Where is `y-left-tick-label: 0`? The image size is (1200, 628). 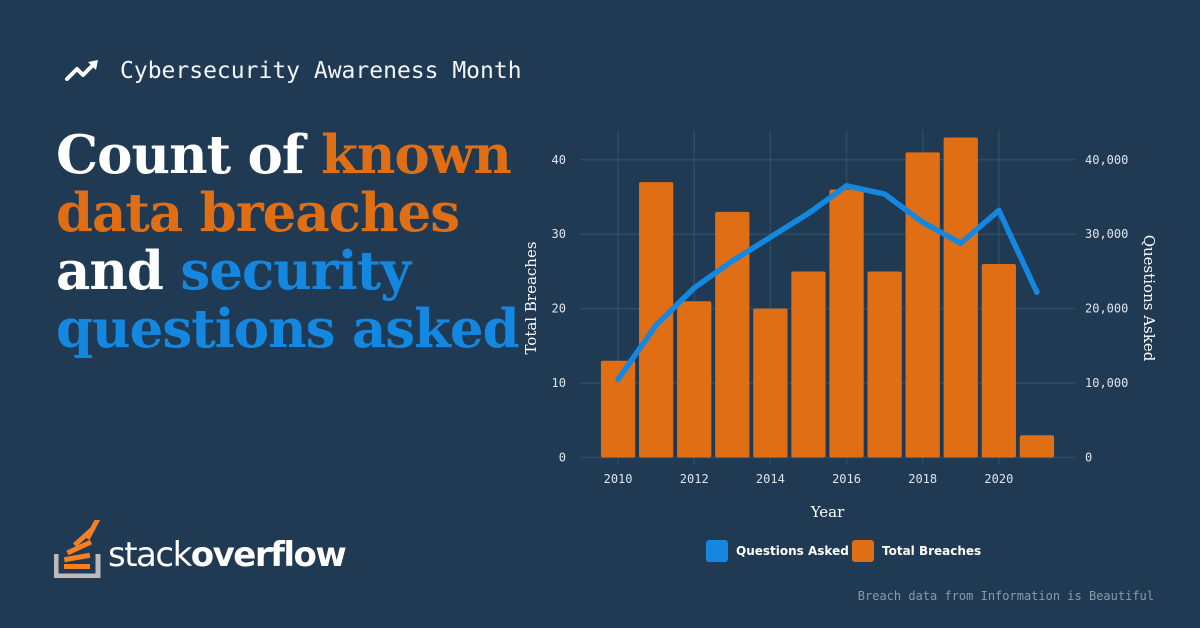
y-left-tick-label: 0 is located at coordinates (562, 458).